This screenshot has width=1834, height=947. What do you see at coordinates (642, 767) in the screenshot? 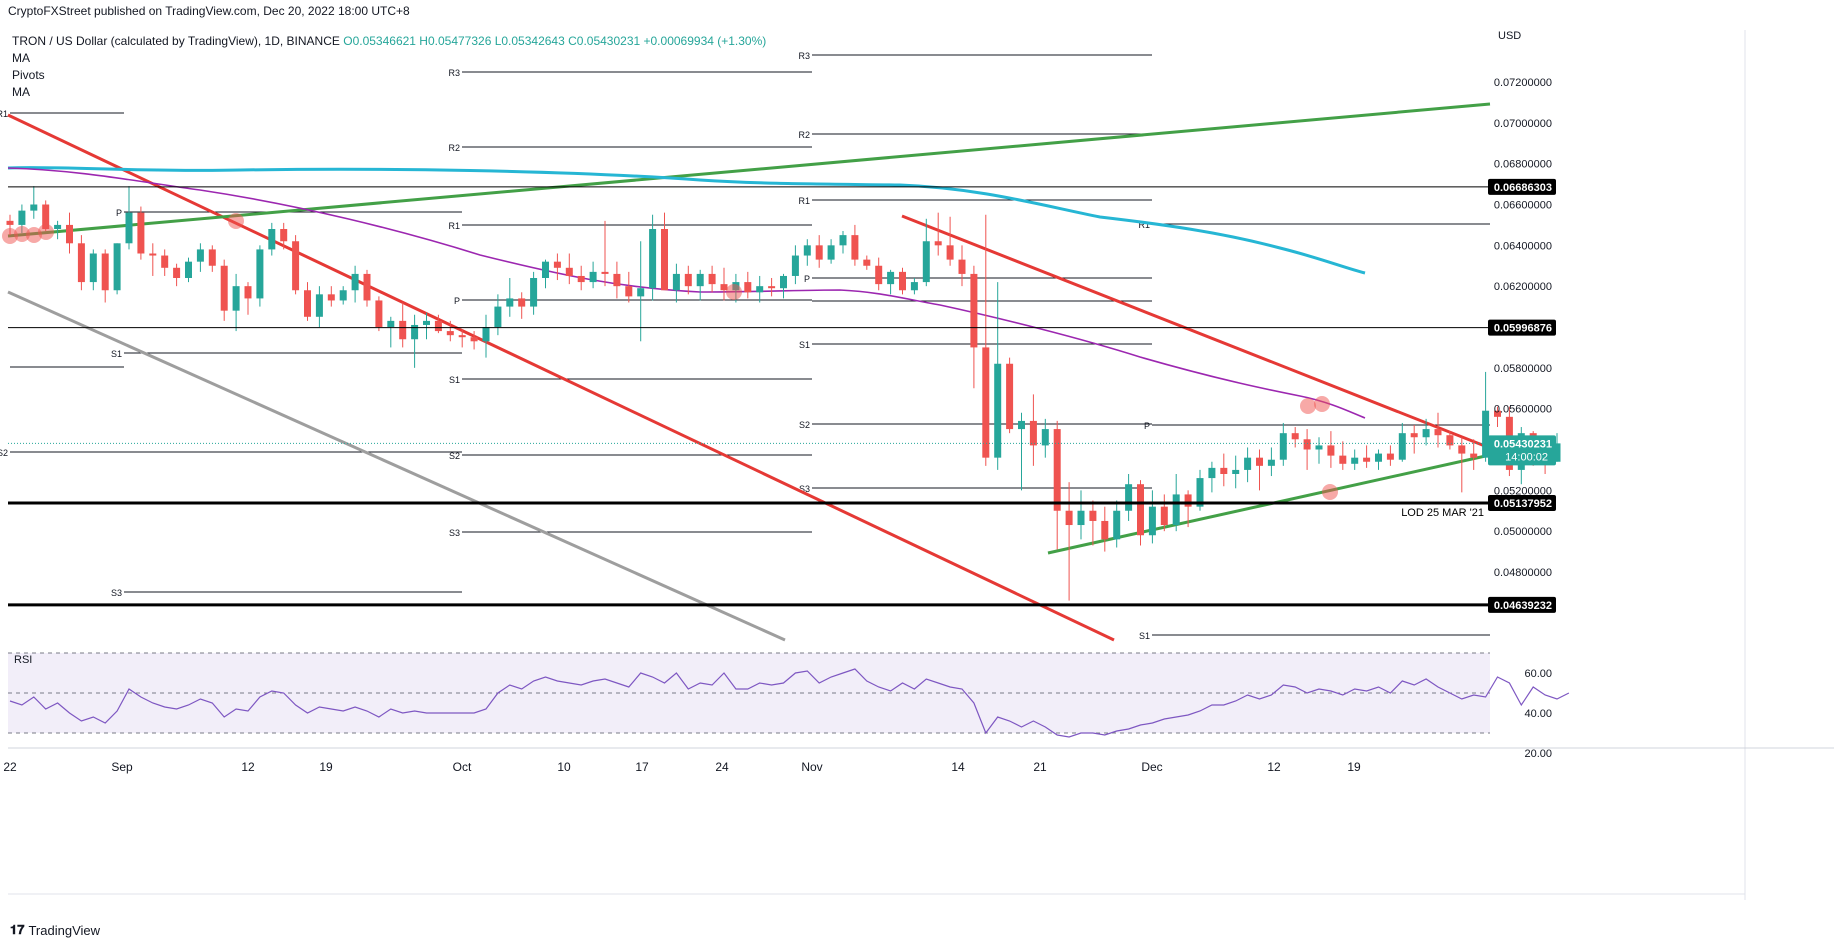
I see `time-tick-label: 17` at bounding box center [642, 767].